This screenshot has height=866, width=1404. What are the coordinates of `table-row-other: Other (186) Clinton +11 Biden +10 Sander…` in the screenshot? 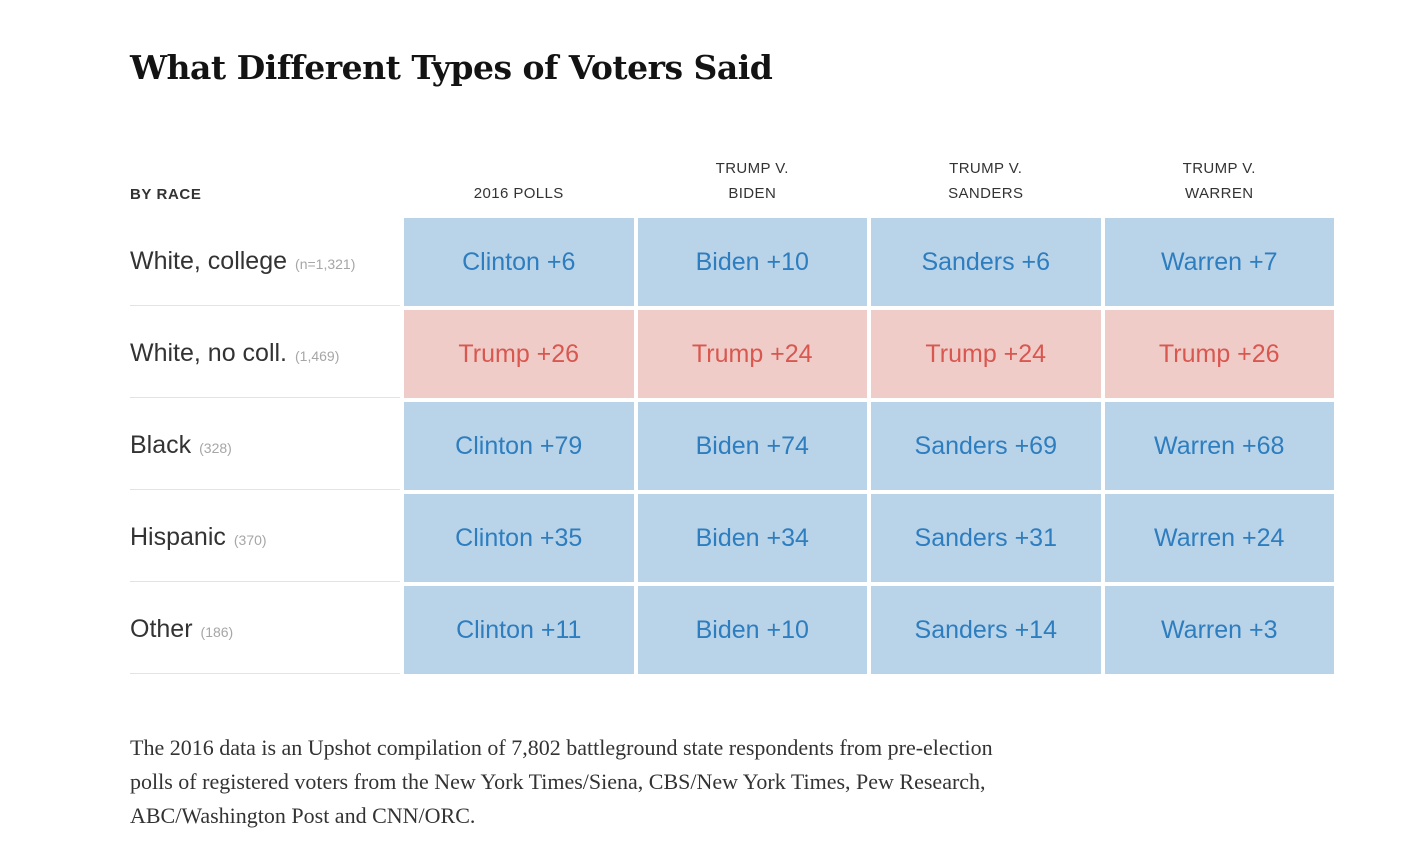 It's located at (732, 630).